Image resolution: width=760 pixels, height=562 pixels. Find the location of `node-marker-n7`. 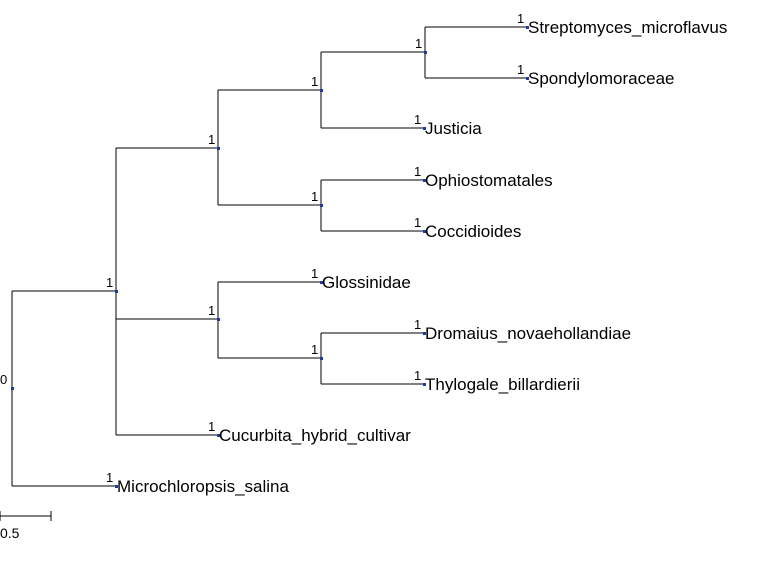

node-marker-n7 is located at coordinates (321, 358).